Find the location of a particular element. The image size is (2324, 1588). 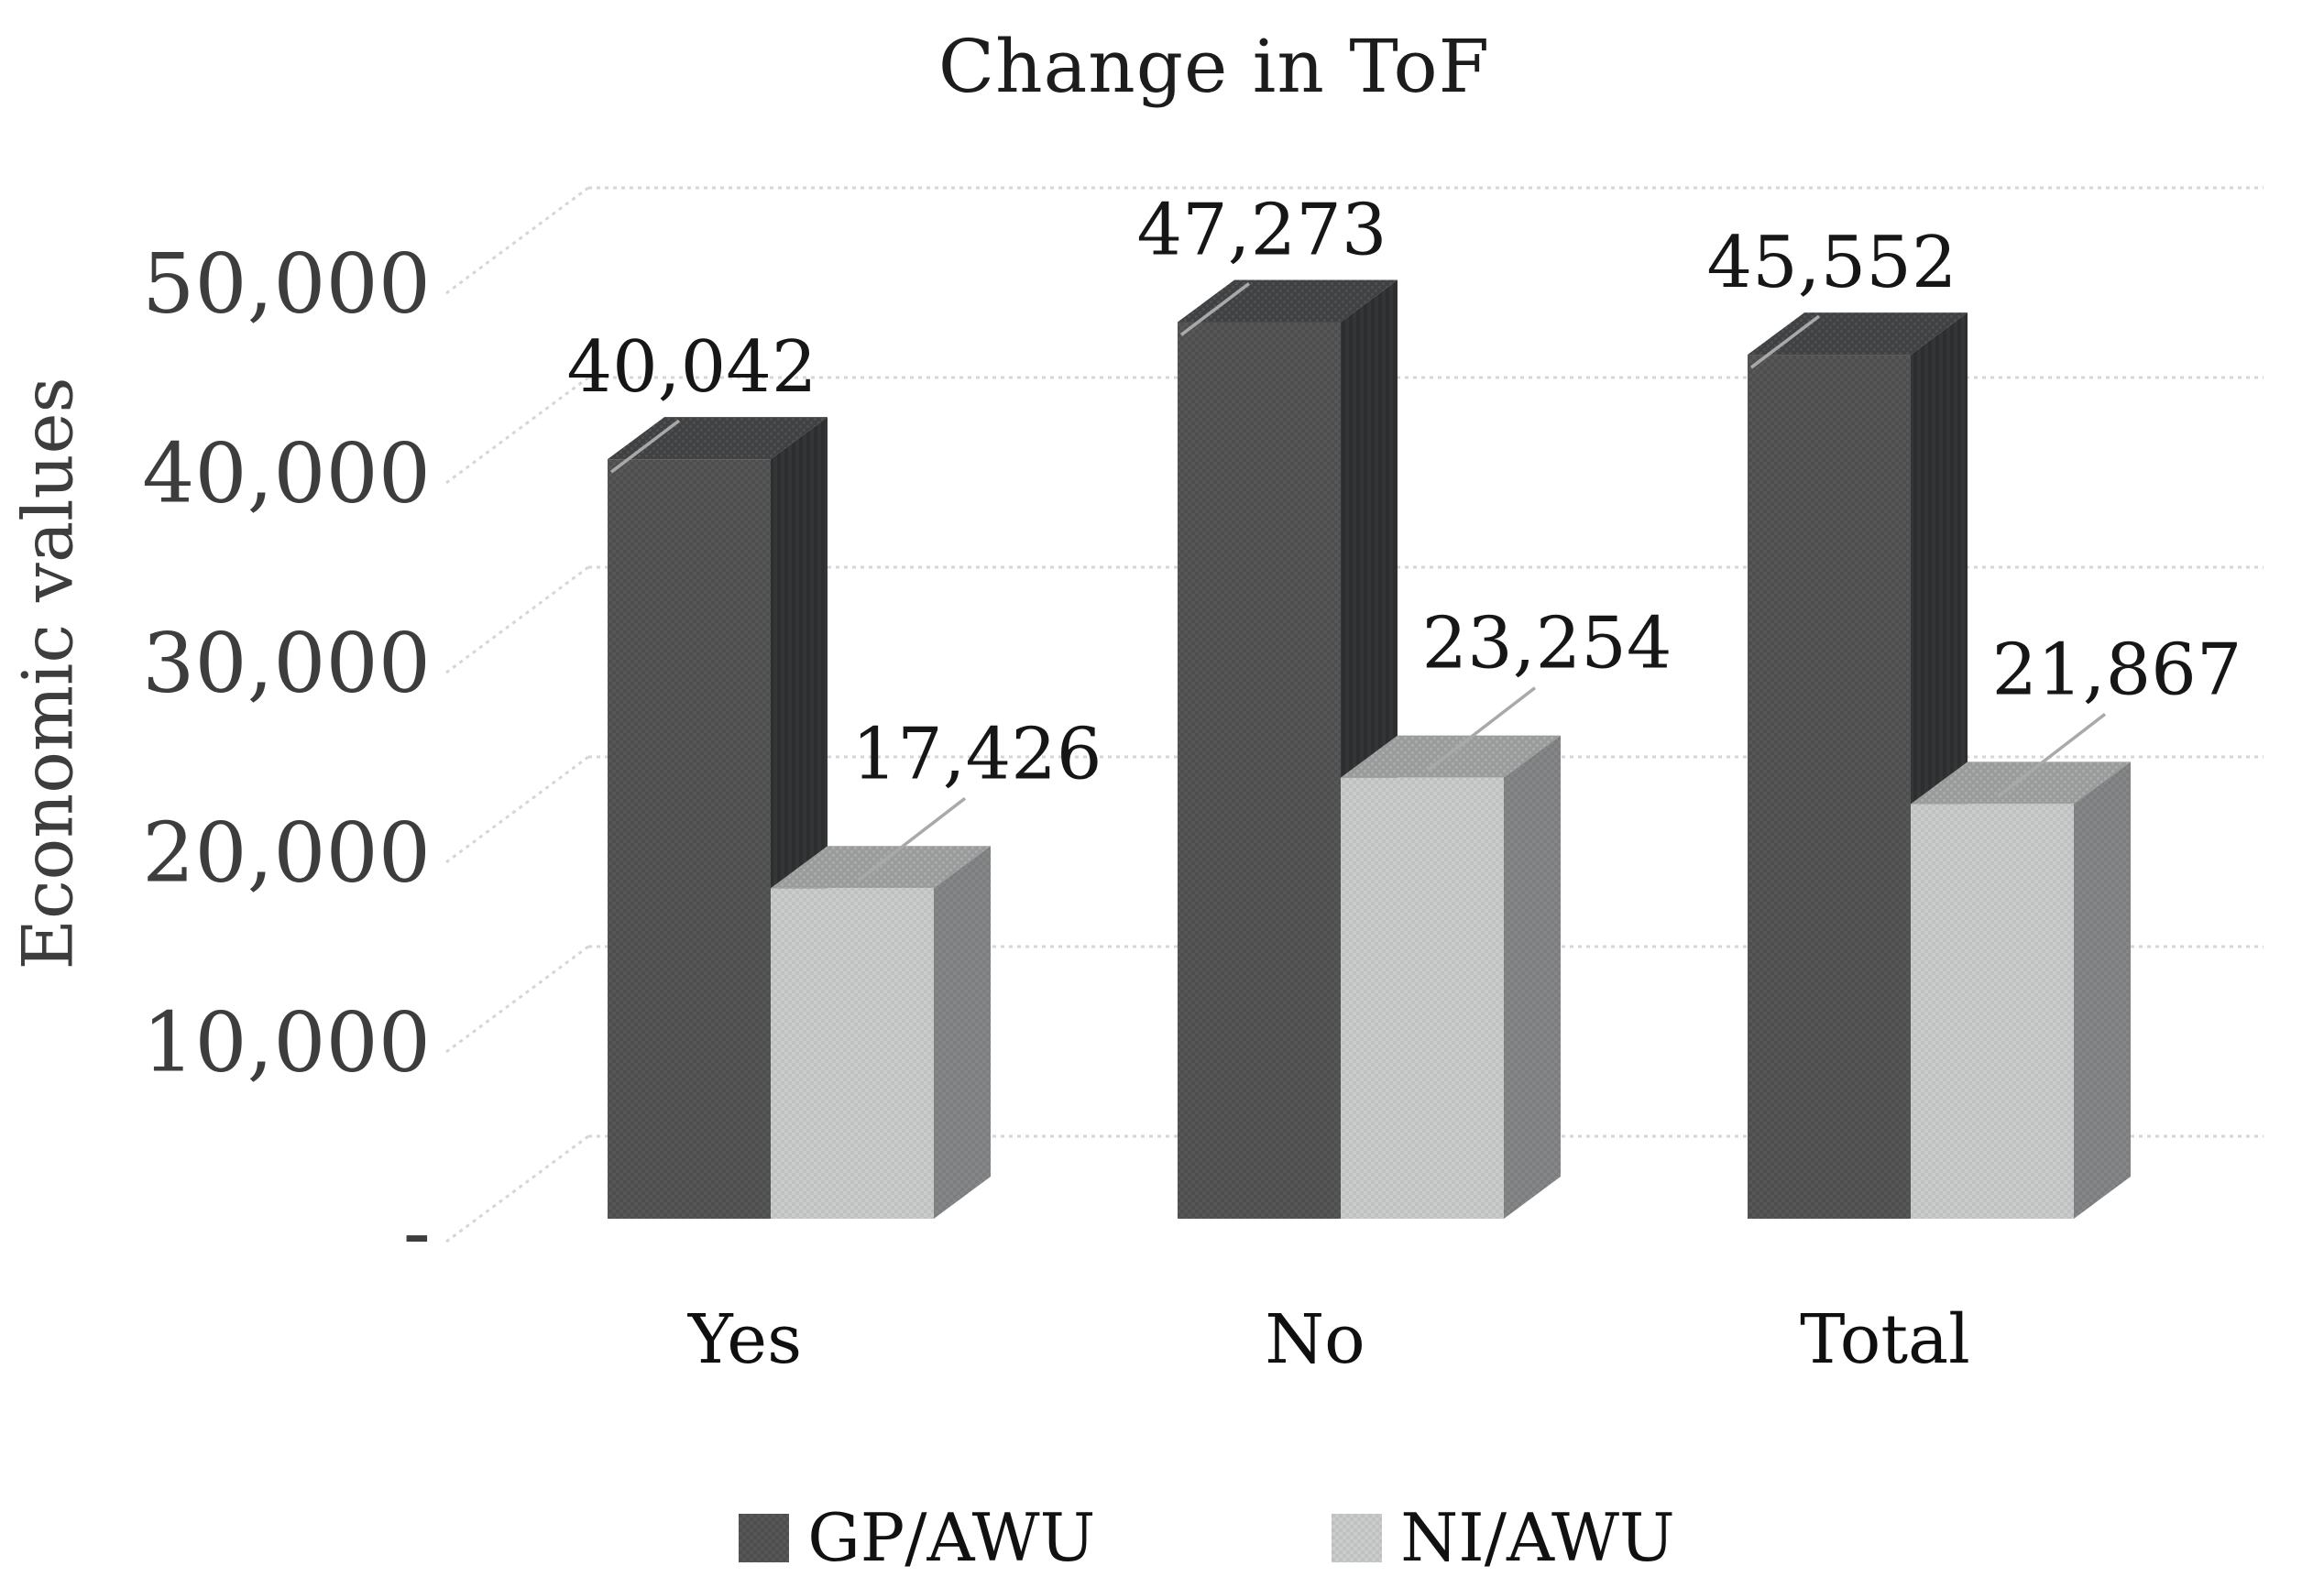

legend: GP/AWU NI/AWU is located at coordinates (1184, 1537).